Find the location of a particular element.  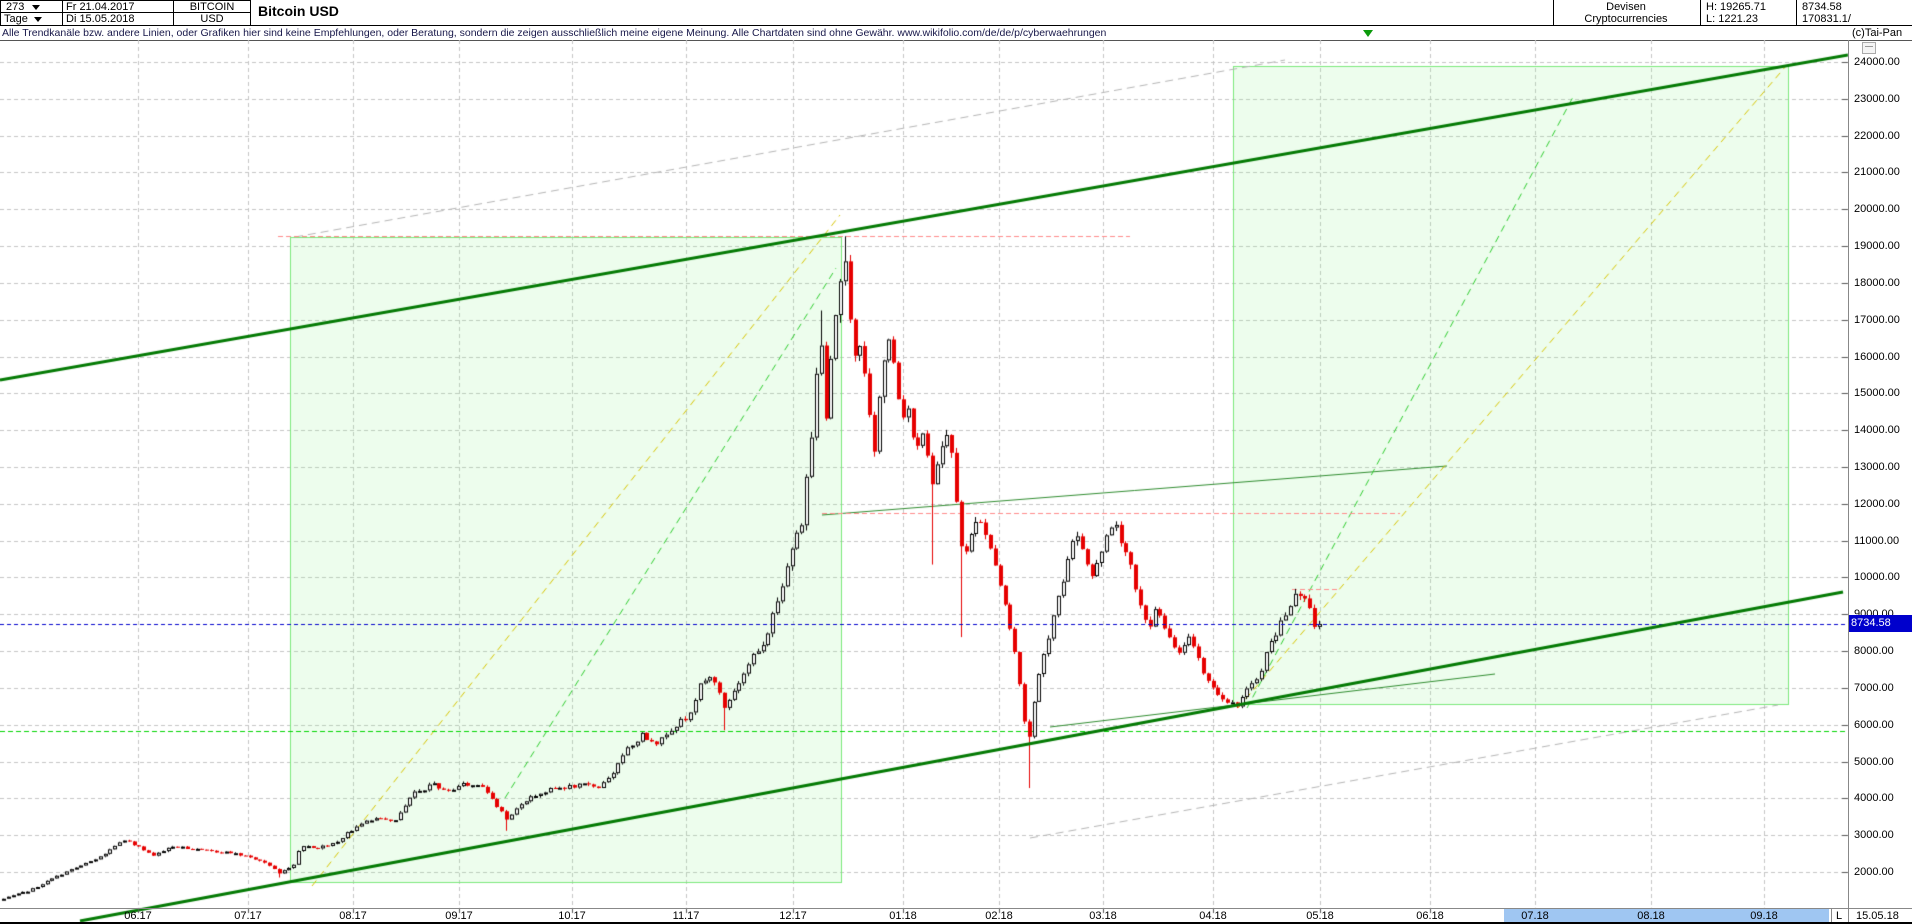

window-bottom-edge is located at coordinates (956, 923).